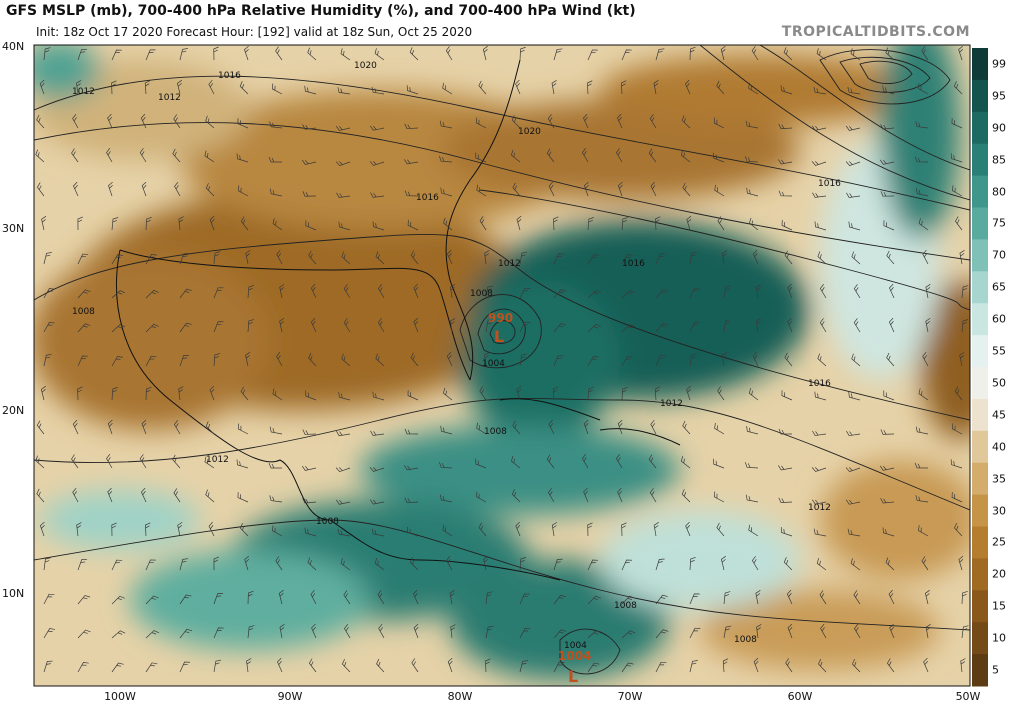  I want to click on colorbar-label: 5, so click(995, 670).